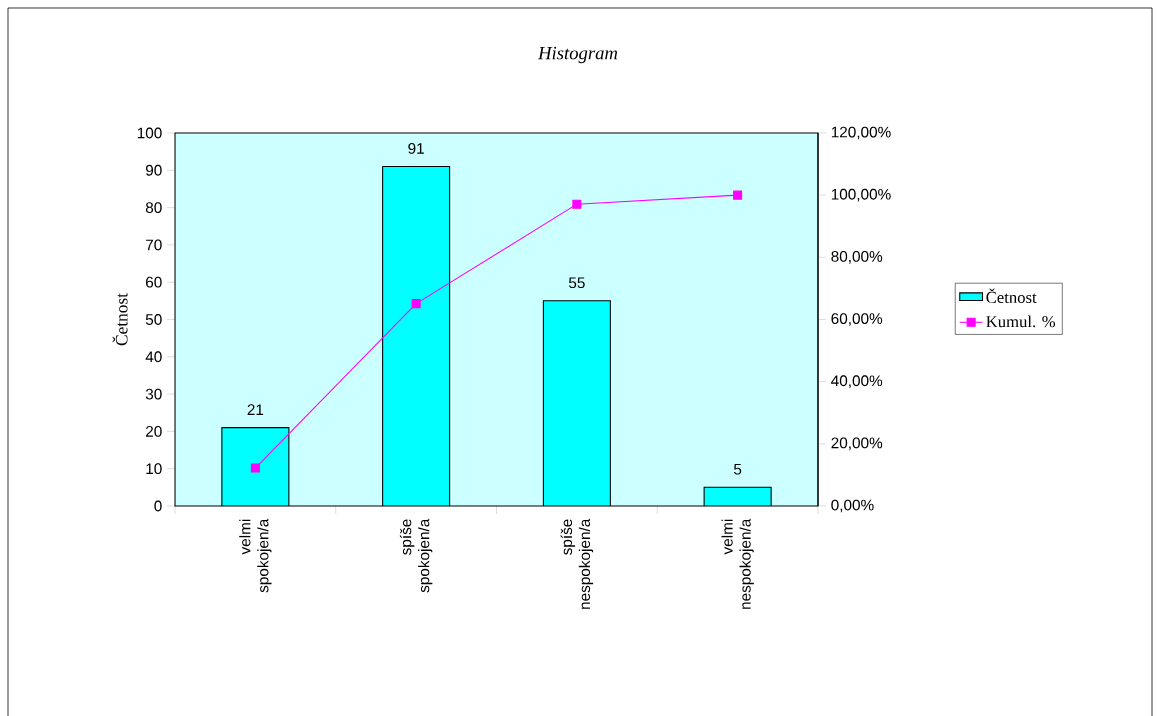  I want to click on y-tick-label: 90, so click(153, 170).